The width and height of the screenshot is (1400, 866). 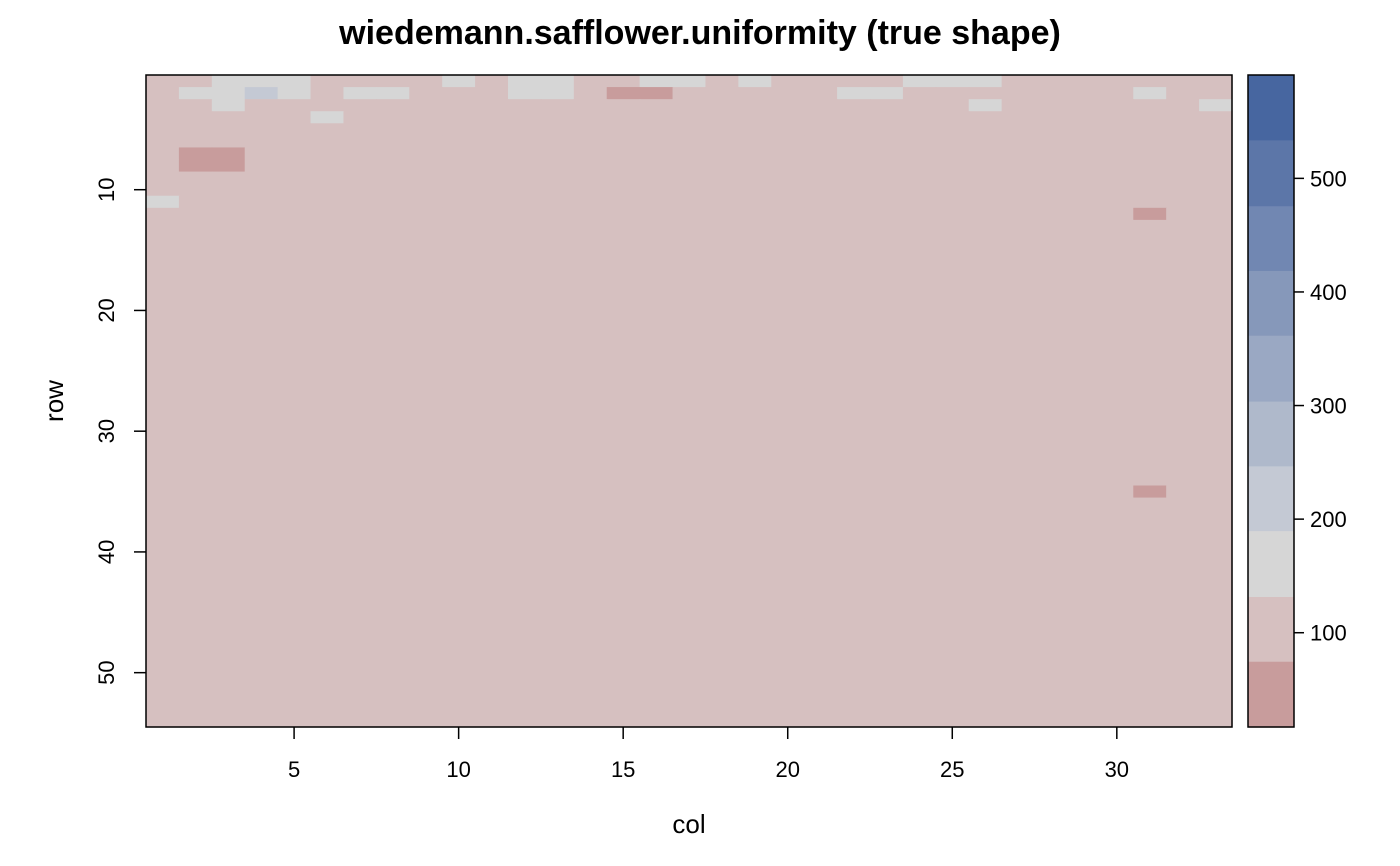 I want to click on colorbar-band, so click(x=1271, y=303).